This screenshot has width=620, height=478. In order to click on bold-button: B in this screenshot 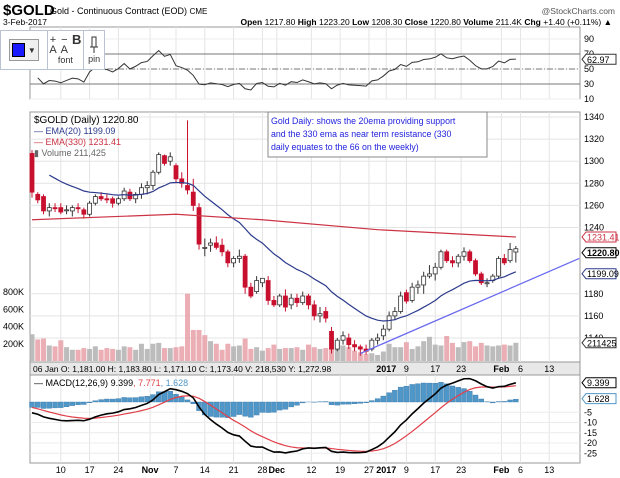, I will do `click(77, 39)`.